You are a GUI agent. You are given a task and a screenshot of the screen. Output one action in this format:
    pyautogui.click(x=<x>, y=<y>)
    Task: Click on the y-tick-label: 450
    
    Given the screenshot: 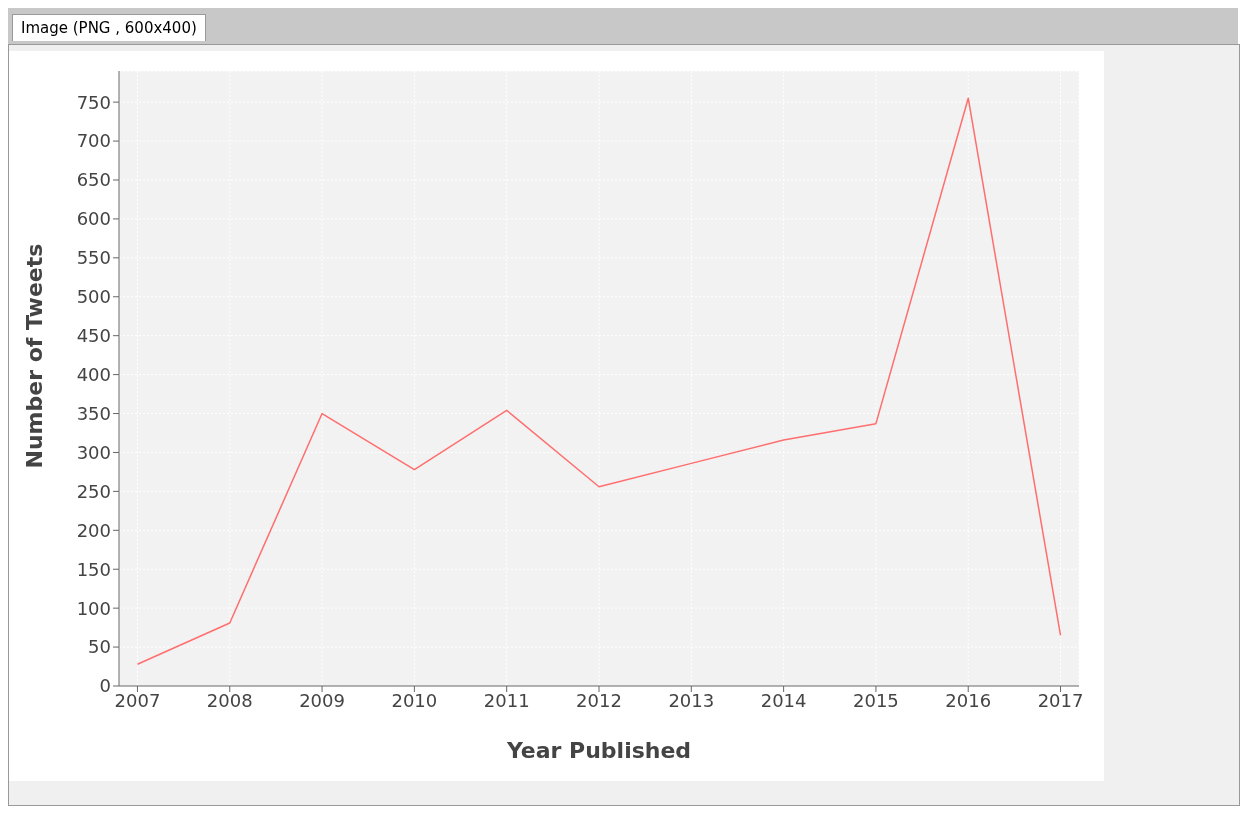 What is the action you would take?
    pyautogui.click(x=93, y=336)
    